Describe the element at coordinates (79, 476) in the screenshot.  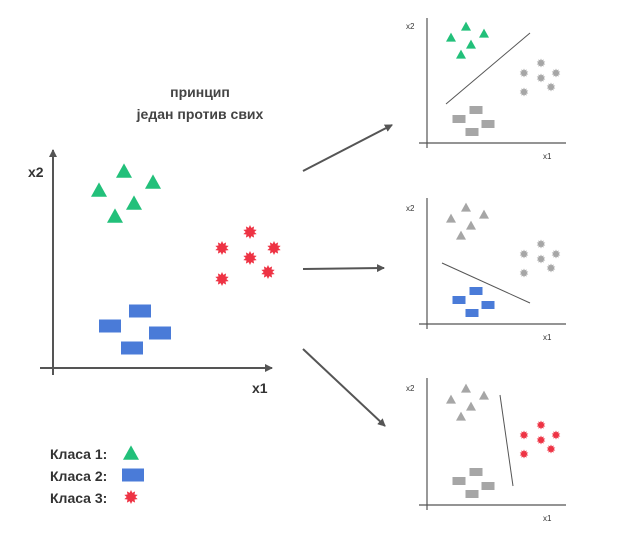
I see `legend-class2-label: Класа 2:` at that location.